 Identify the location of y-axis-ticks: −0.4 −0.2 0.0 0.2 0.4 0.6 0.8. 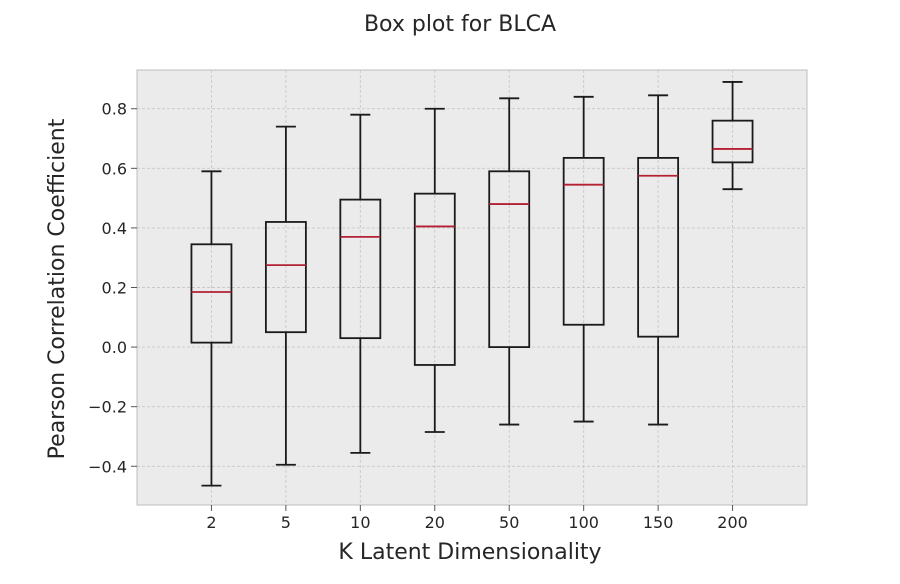
(112, 288).